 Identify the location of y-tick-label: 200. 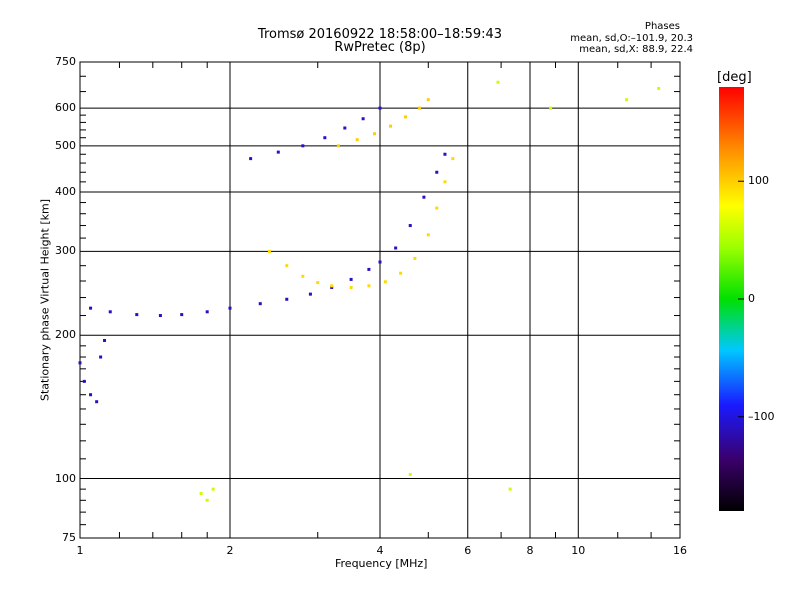
(65, 335).